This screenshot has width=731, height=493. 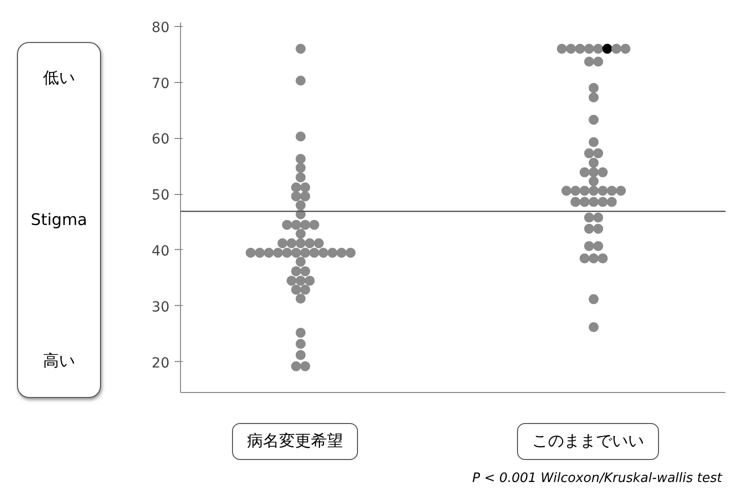 What do you see at coordinates (161, 251) in the screenshot?
I see `y-tick-label: 40` at bounding box center [161, 251].